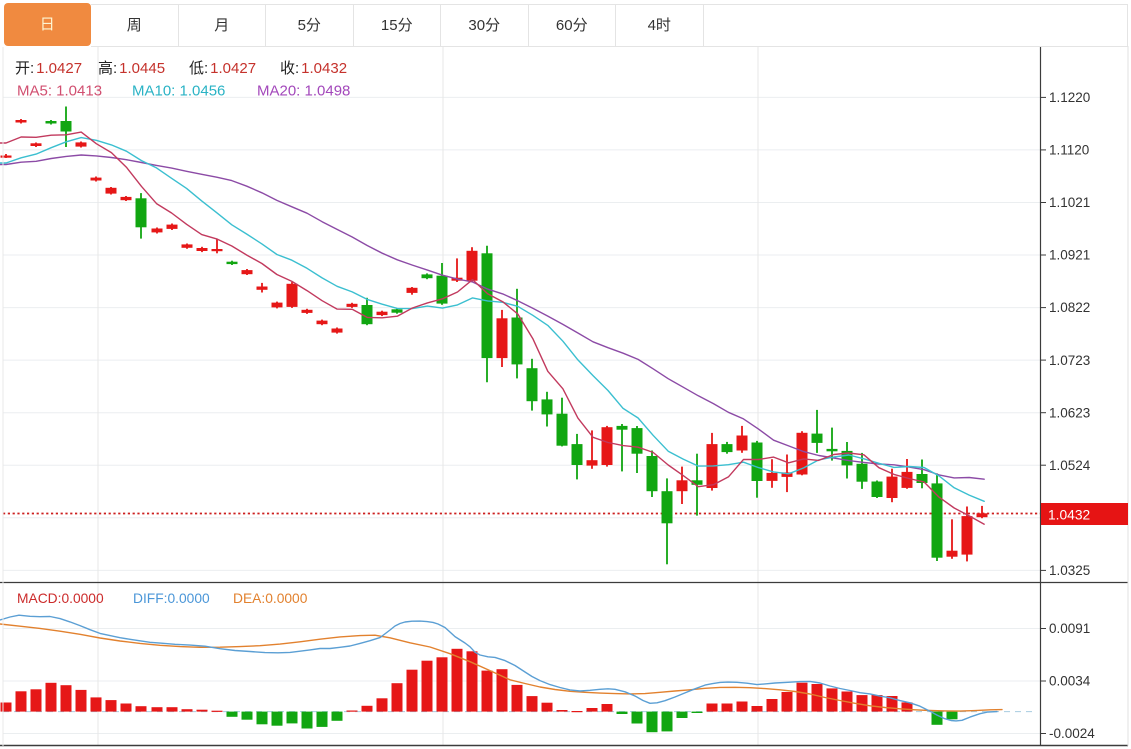 The height and width of the screenshot is (749, 1131). Describe the element at coordinates (270, 598) in the screenshot. I see `svg-text: DEA:0.0000` at that location.